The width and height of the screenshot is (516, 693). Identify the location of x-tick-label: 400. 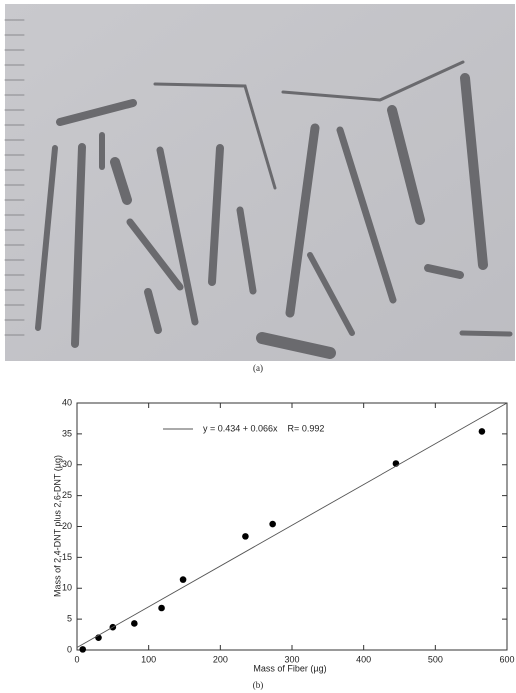
(363, 659).